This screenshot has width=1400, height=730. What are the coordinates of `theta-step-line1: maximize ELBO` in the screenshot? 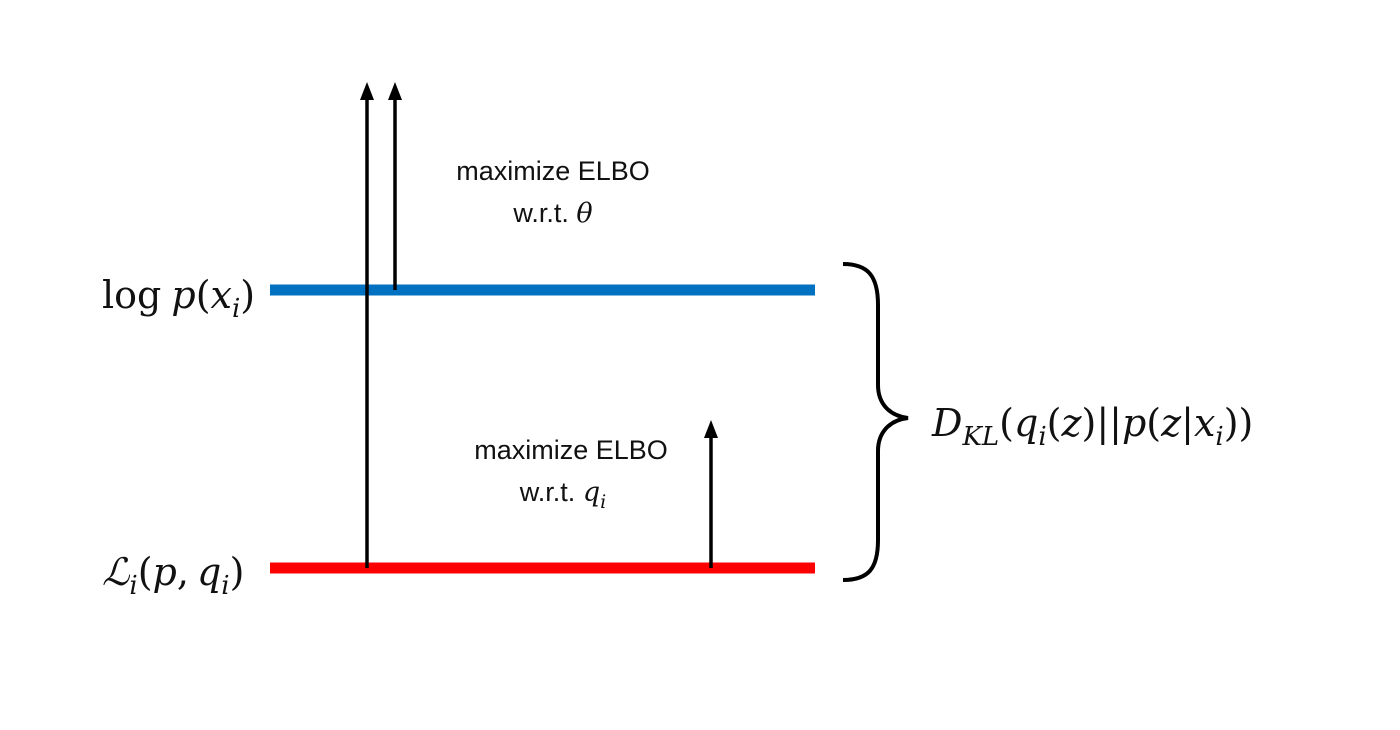 It's located at (553, 171).